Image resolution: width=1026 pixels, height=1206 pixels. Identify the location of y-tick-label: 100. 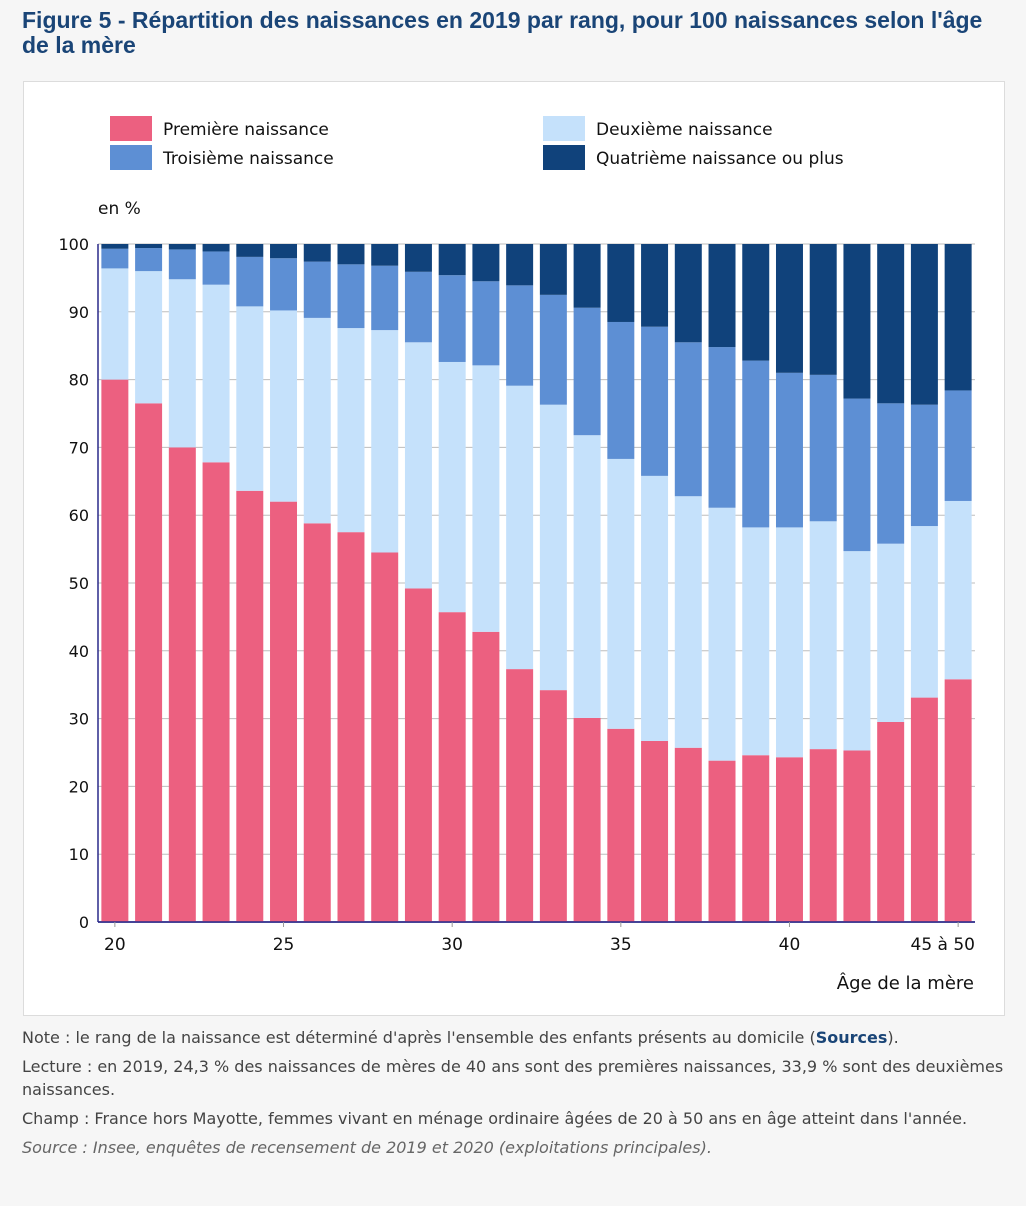
(73, 244).